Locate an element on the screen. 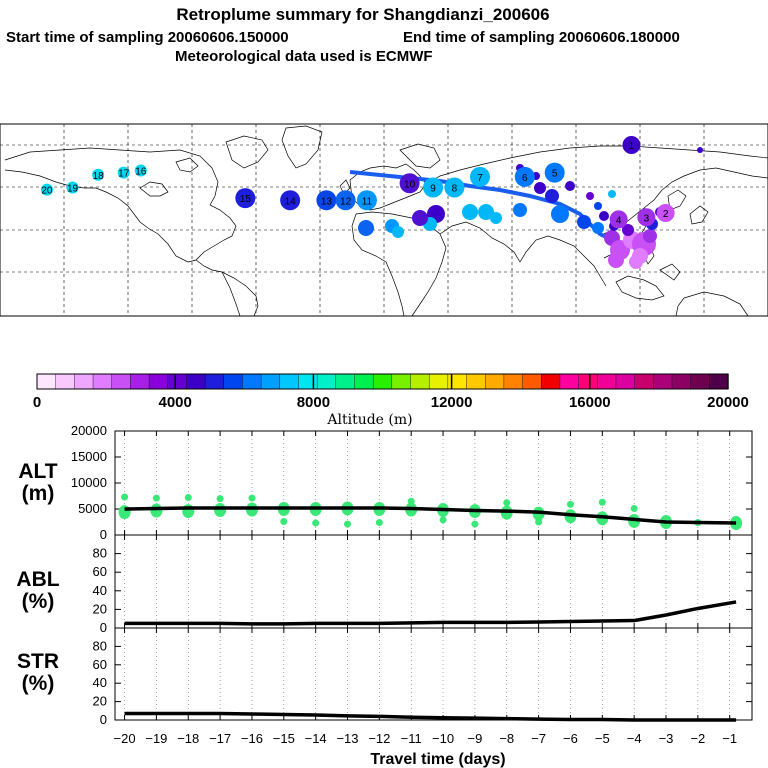 This screenshot has height=768, width=768. alt-panel: 0 5000 10000 15000 20000 is located at coordinates (412, 482).